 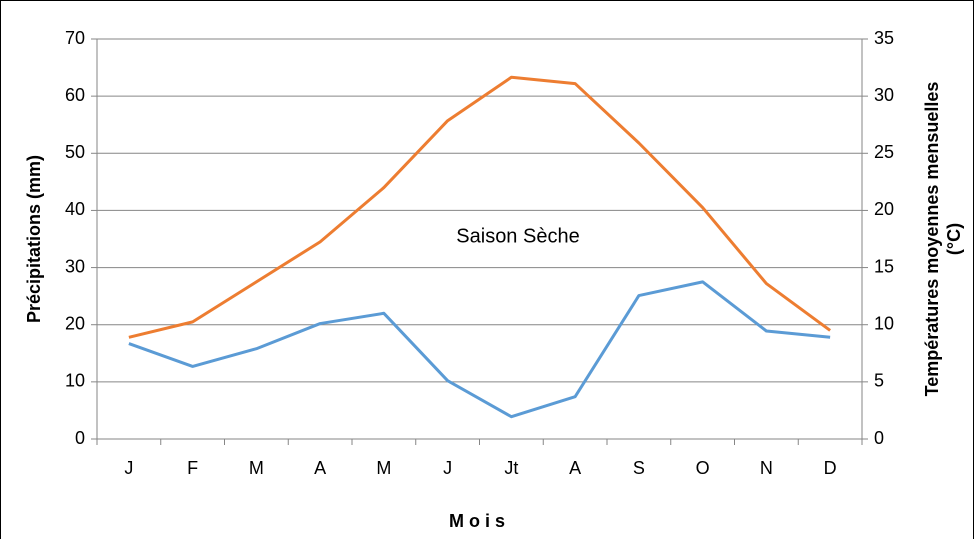 I want to click on y-tick-label: 20, so click(x=75, y=323).